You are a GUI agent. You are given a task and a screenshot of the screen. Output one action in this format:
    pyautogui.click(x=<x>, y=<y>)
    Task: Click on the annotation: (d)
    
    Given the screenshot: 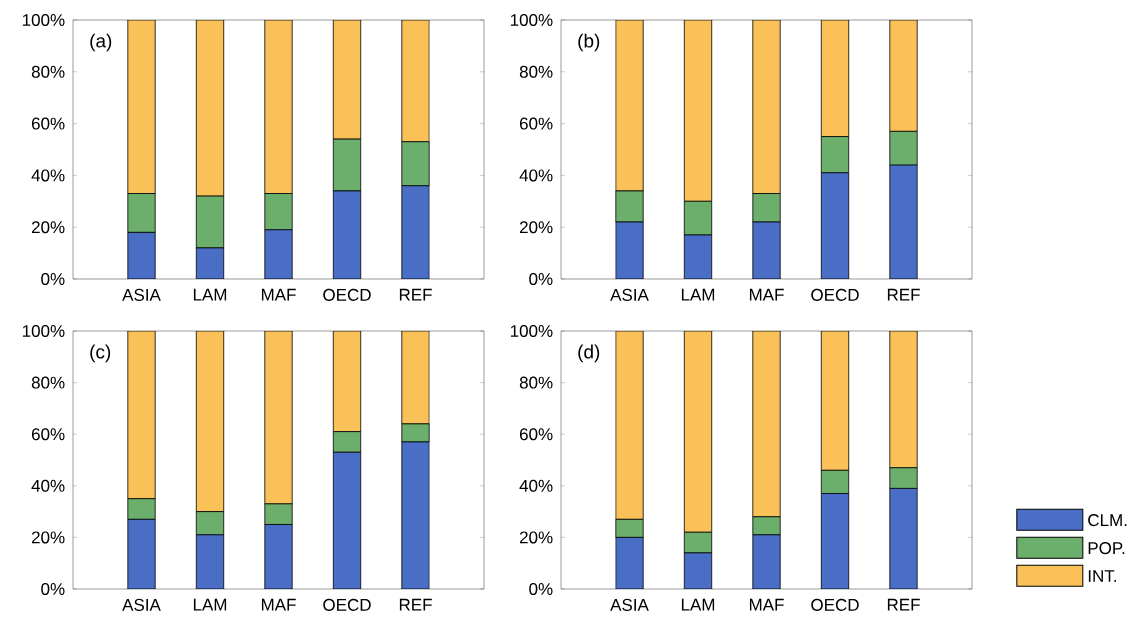 What is the action you would take?
    pyautogui.click(x=589, y=353)
    